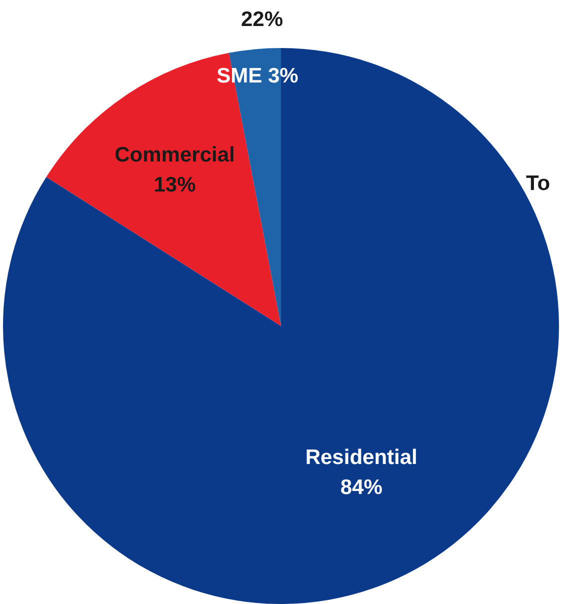 The image size is (562, 604). I want to click on data-label: 13%, so click(175, 184).